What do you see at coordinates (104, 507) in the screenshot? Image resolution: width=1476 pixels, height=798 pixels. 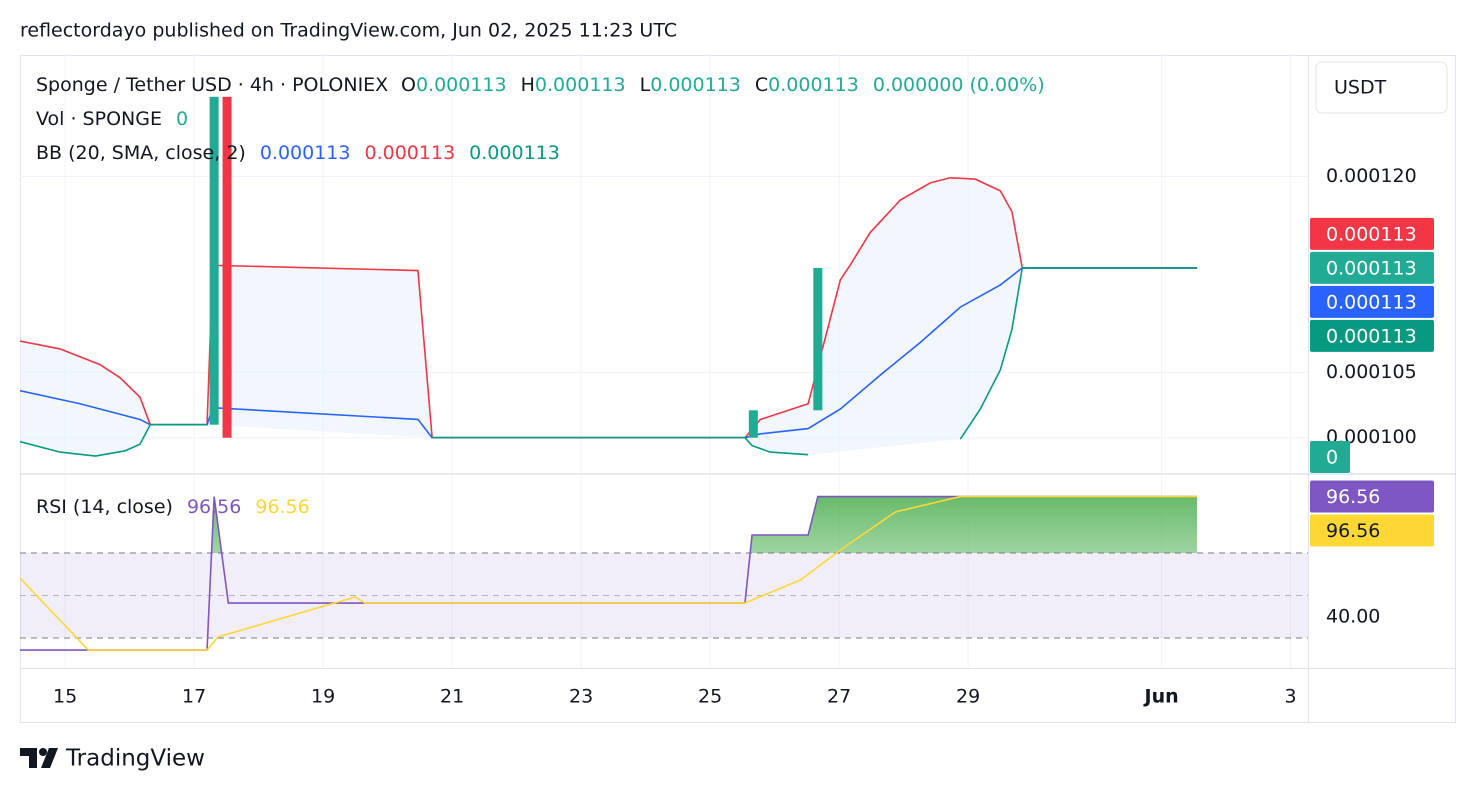 I see `legend-text: RSI (14, close)` at bounding box center [104, 507].